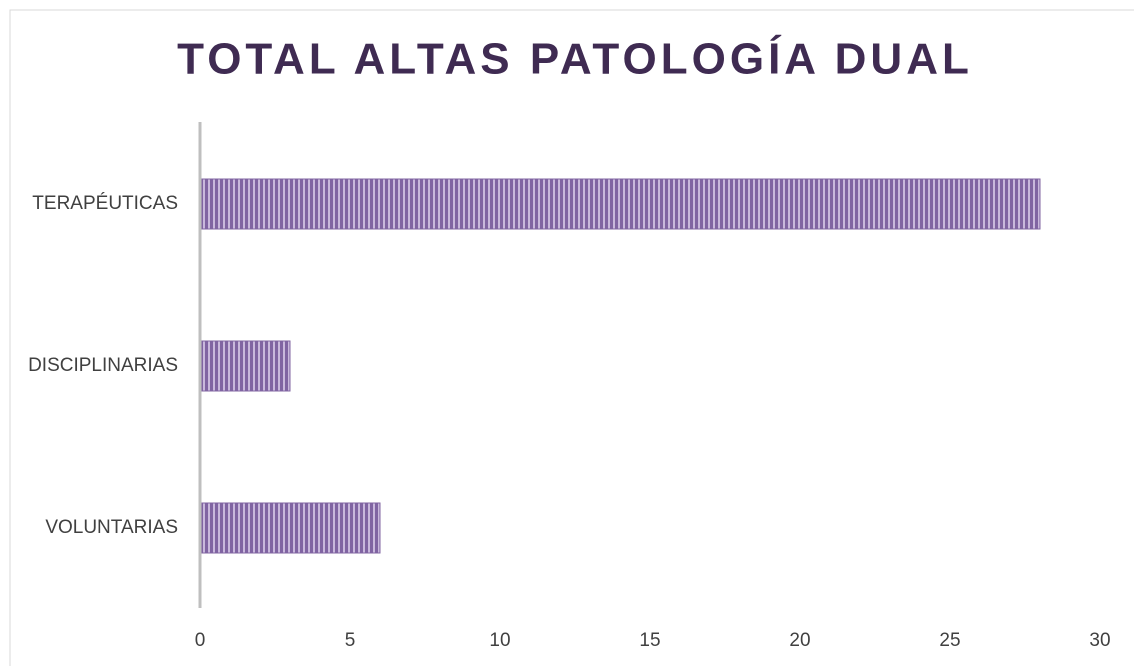 This screenshot has height=666, width=1134. I want to click on x-tick-label: 25, so click(949, 640).